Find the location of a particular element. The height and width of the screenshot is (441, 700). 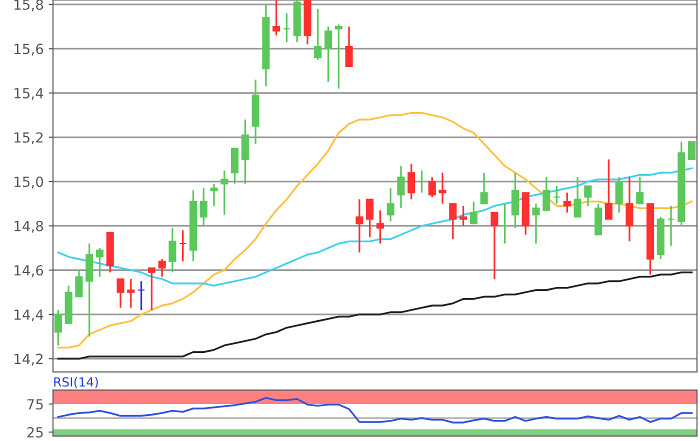

y-tick-label: 75 is located at coordinates (35, 404).